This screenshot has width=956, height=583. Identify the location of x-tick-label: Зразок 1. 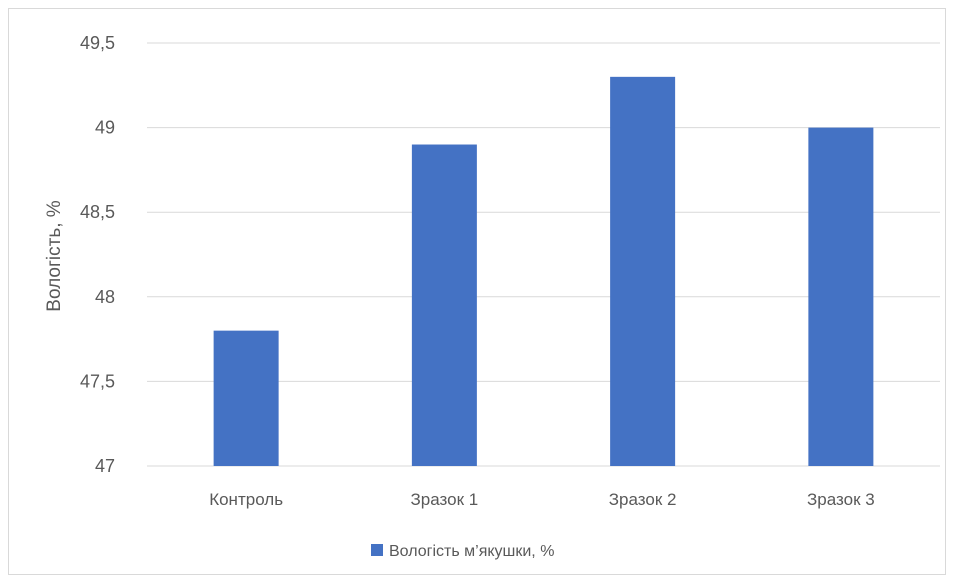
(445, 499).